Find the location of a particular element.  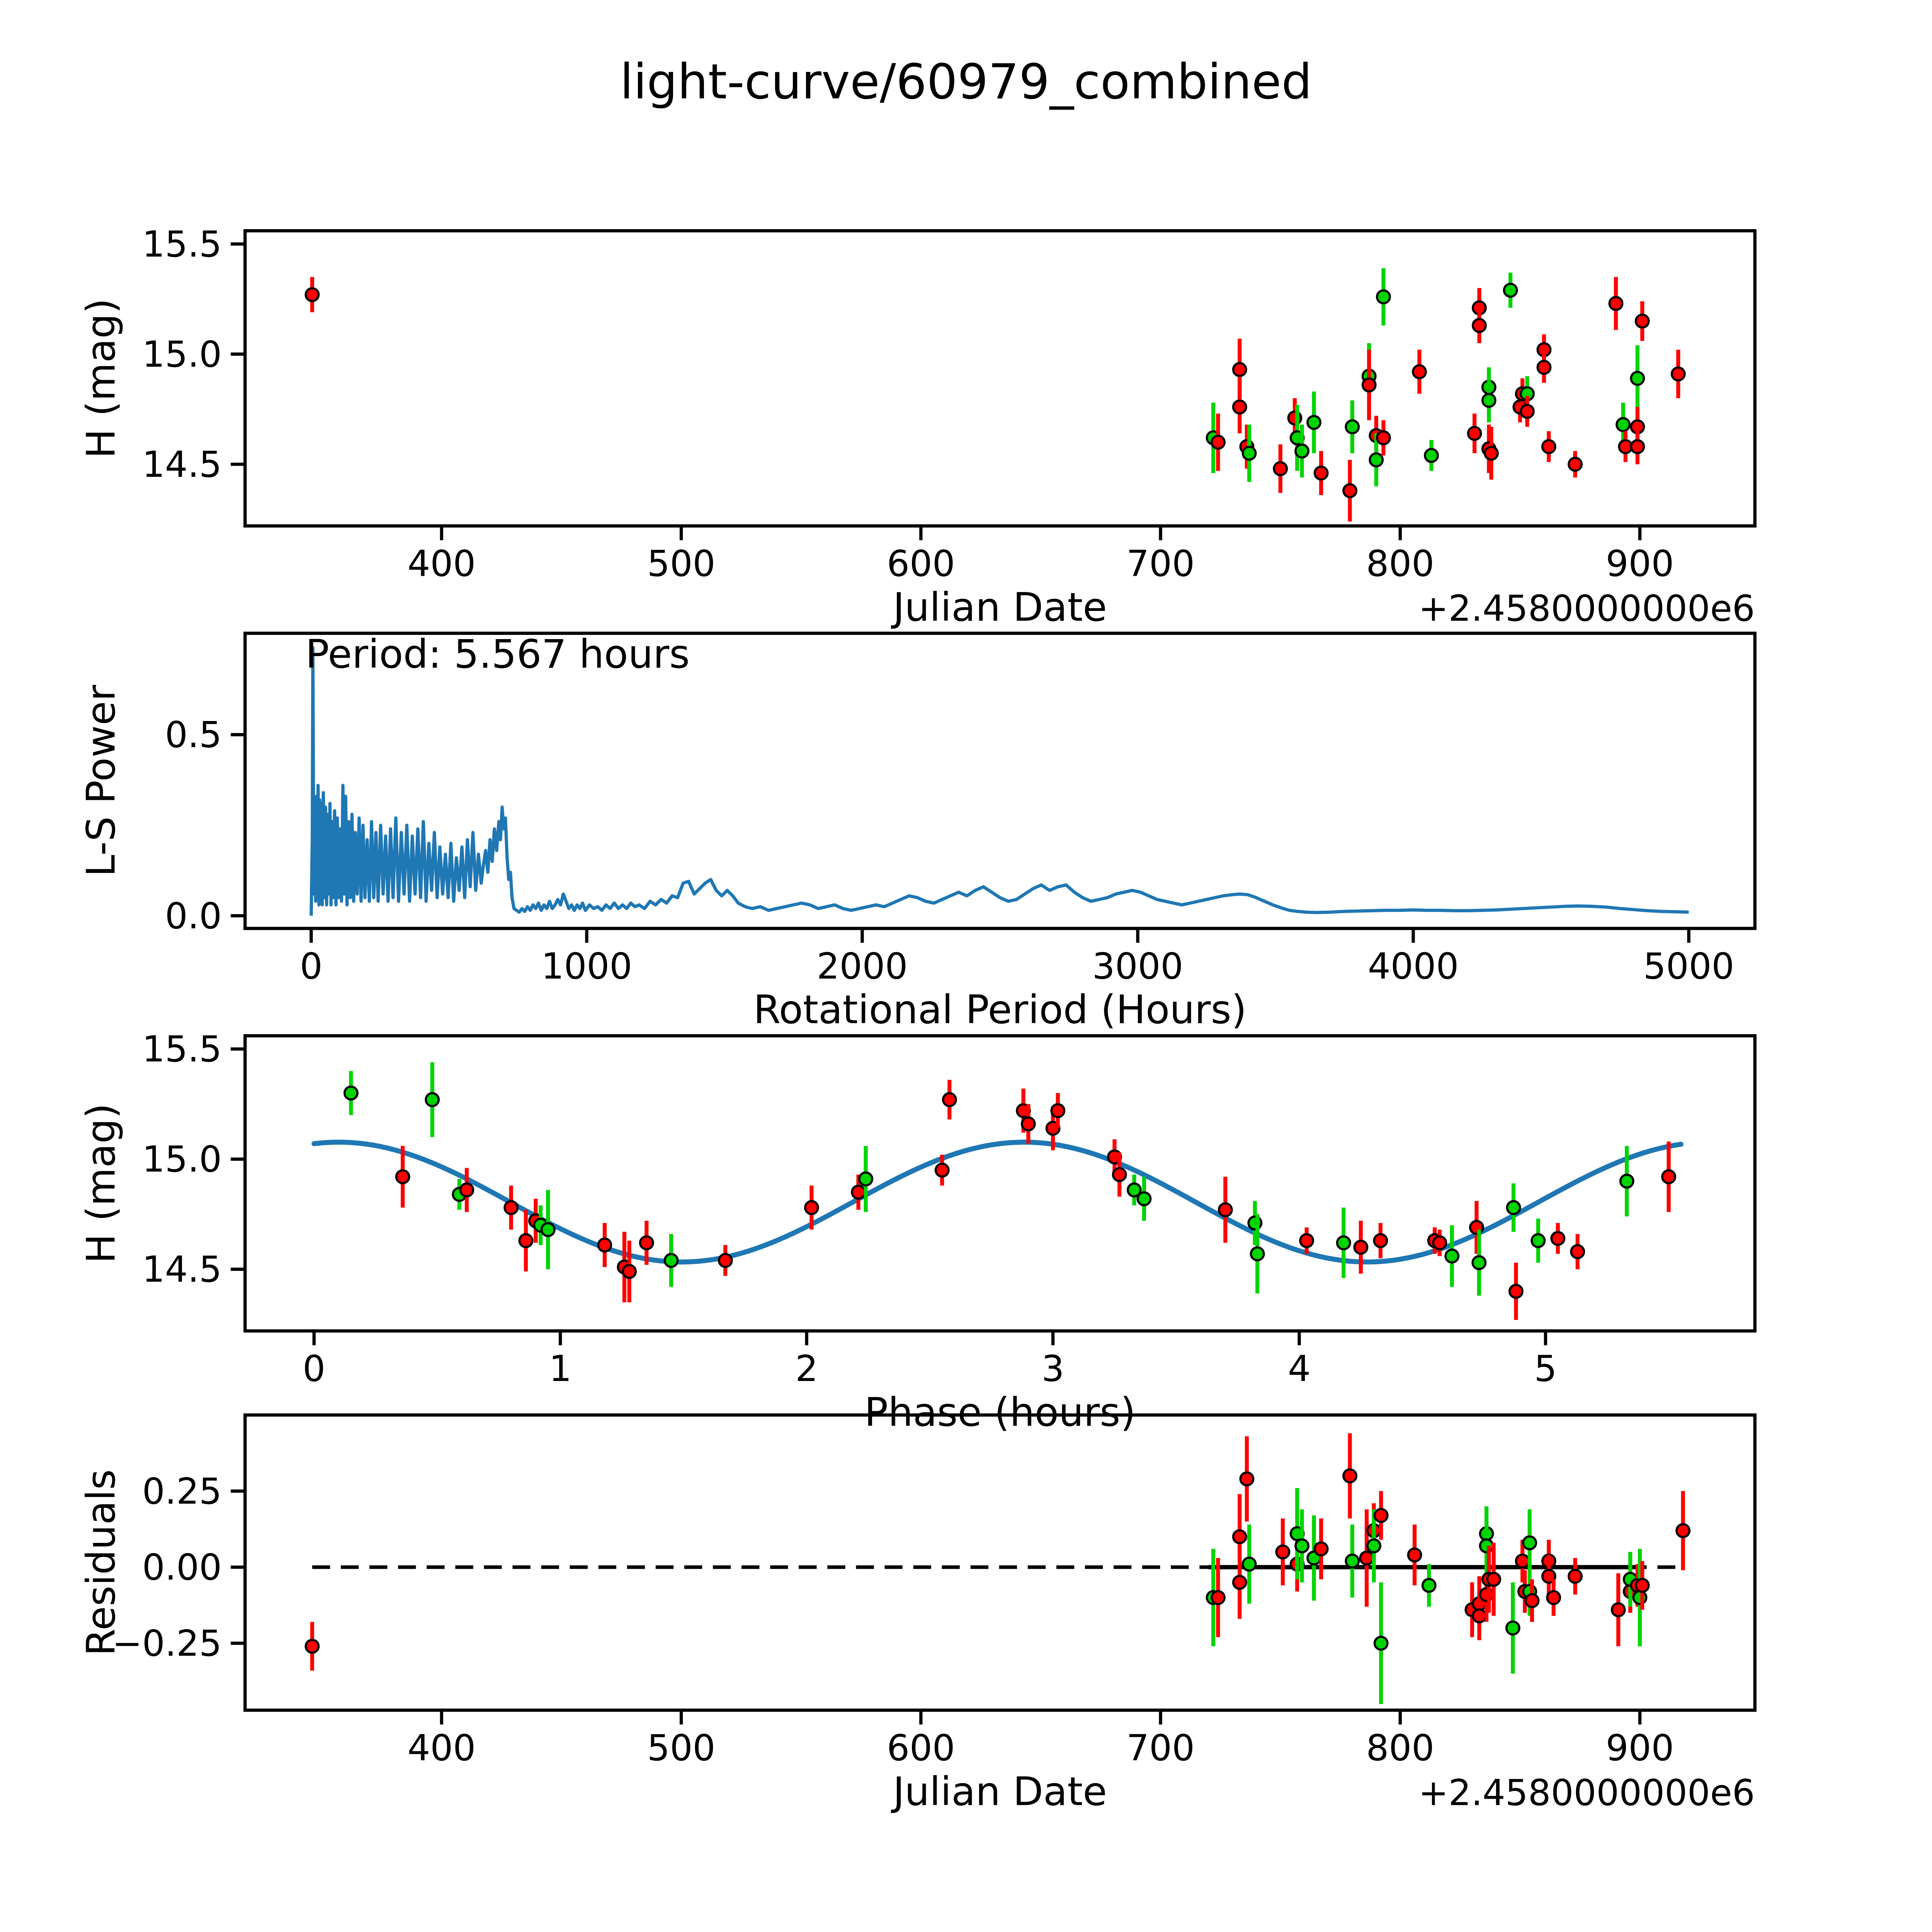

axis-offset-label: +2.4580000000e6 is located at coordinates (1586, 1793).